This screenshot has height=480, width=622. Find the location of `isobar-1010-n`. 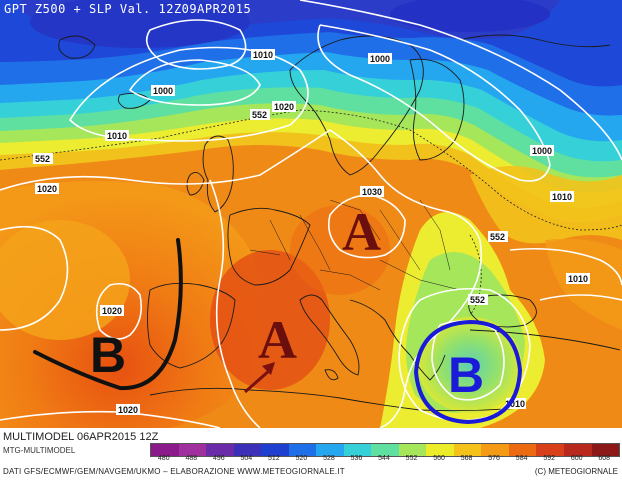

isobar-1010-n is located at coordinates (196, 44).